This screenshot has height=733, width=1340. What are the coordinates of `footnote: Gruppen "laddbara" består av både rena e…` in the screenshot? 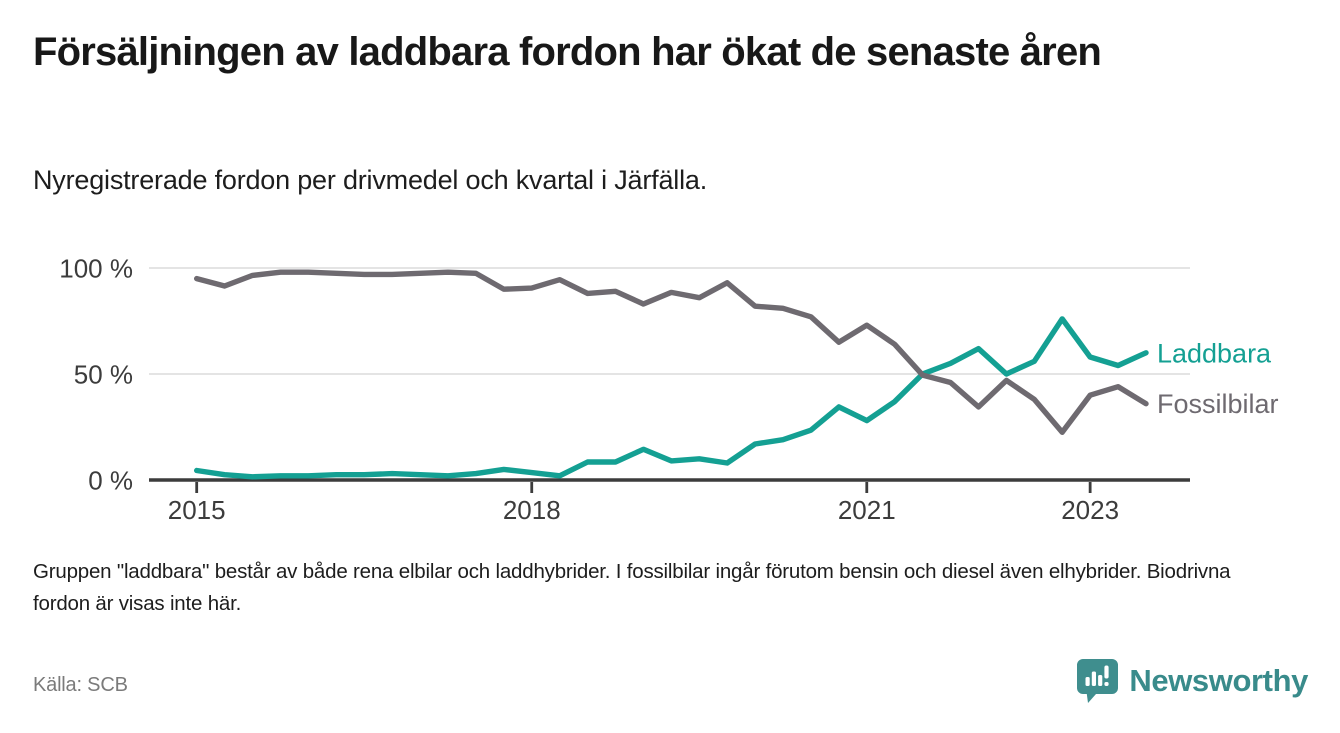 It's located at (632, 587).